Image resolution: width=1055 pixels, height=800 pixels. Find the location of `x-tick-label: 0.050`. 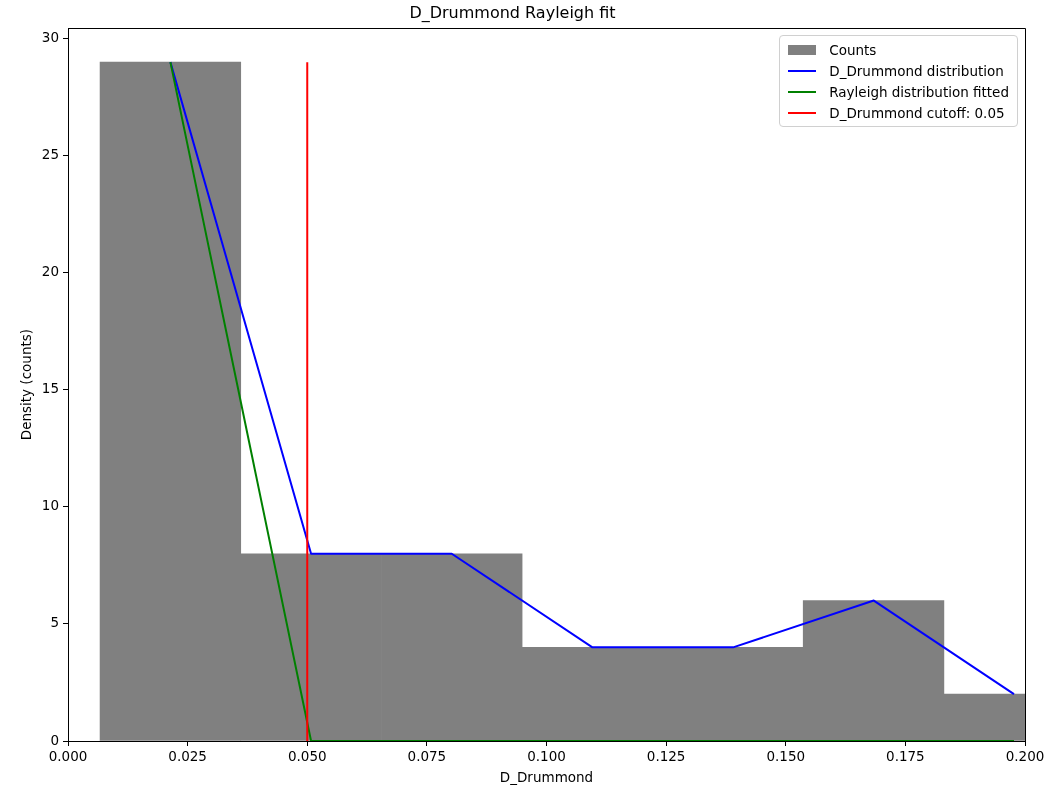

x-tick-label: 0.050 is located at coordinates (307, 755).